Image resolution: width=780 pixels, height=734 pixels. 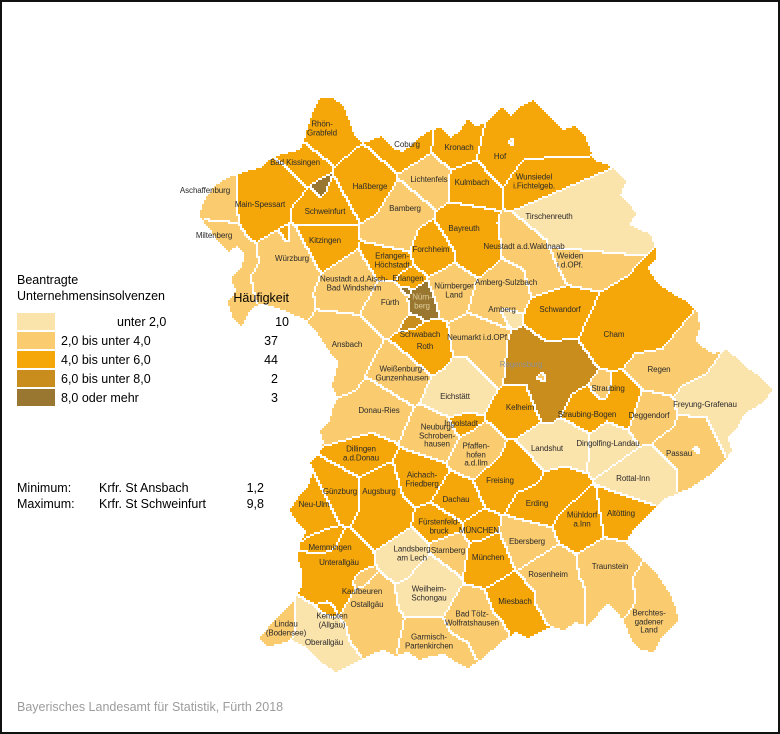 What do you see at coordinates (271, 359) in the screenshot?
I see `legend-count: 44` at bounding box center [271, 359].